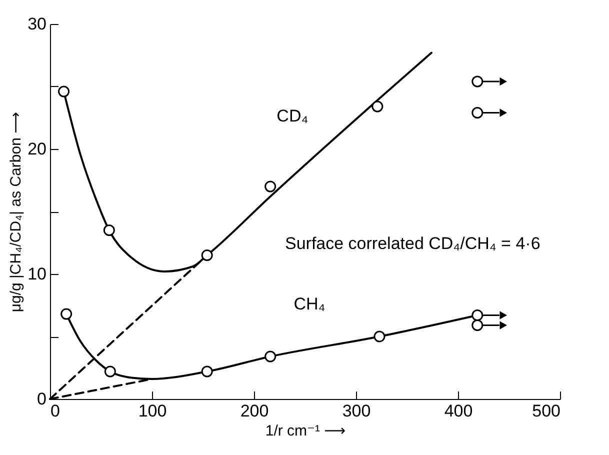 This screenshot has width=609, height=455. Describe the element at coordinates (37, 24) in the screenshot. I see `y-tick-label: 30` at that location.